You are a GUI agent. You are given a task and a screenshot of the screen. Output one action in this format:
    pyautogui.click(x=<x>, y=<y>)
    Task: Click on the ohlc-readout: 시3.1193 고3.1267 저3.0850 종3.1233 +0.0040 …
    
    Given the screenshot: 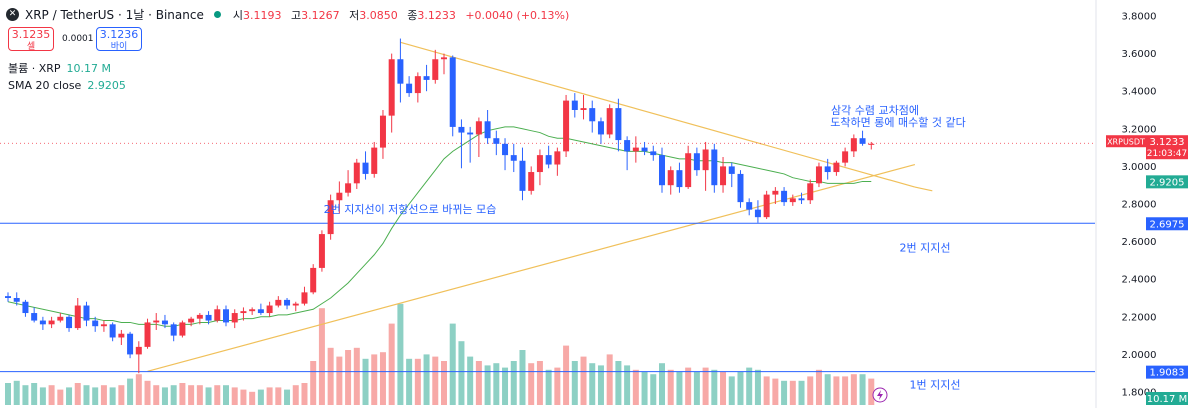 What is the action you would take?
    pyautogui.click(x=404, y=15)
    